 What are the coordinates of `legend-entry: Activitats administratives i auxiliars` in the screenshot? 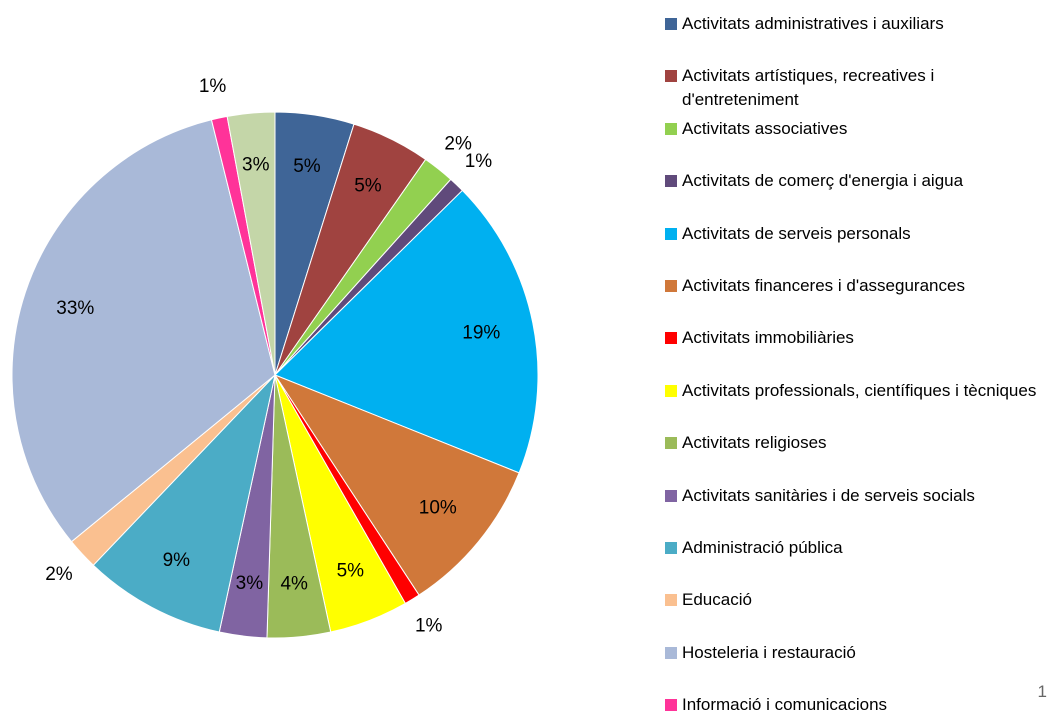 It's located at (857, 24).